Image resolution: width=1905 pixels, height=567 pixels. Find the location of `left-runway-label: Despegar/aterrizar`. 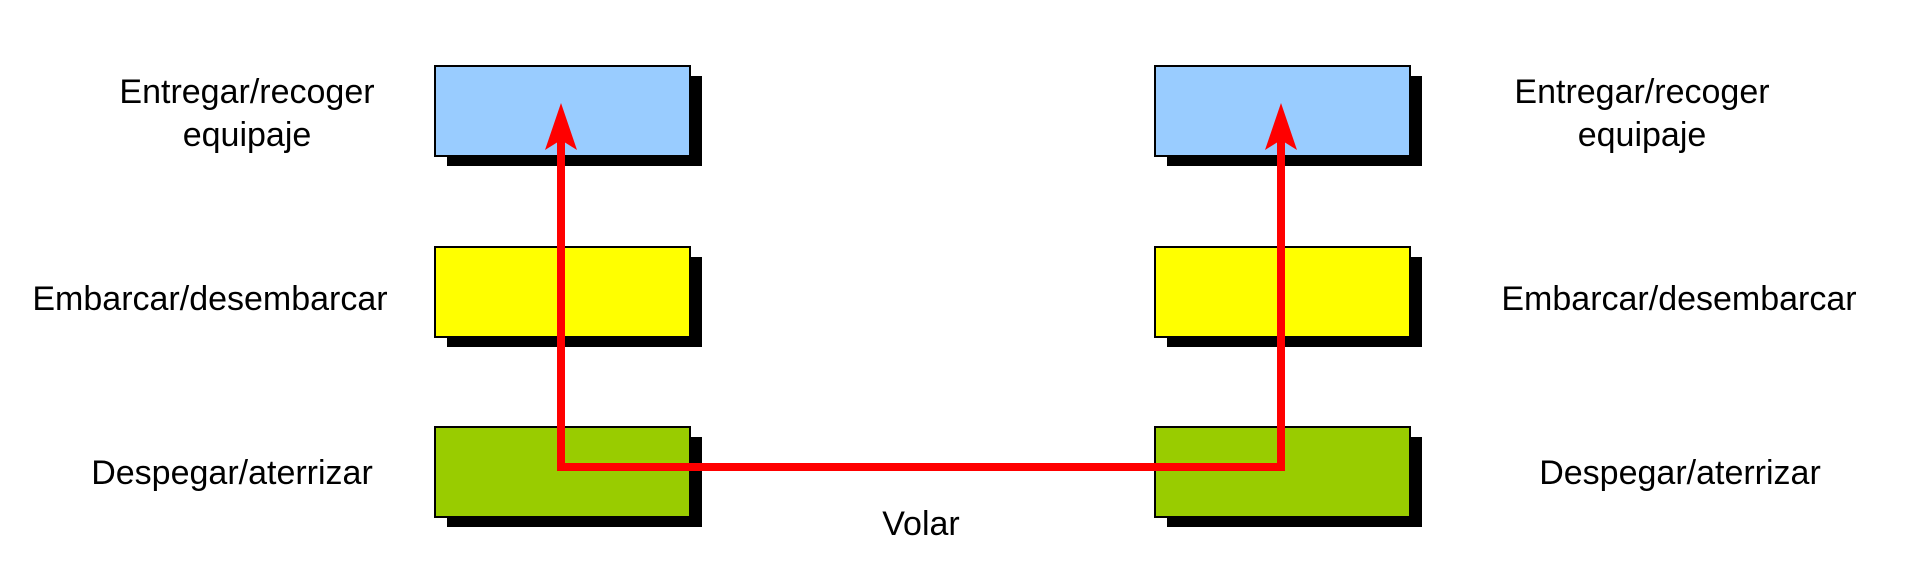

left-runway-label: Despegar/aterrizar is located at coordinates (232, 473).